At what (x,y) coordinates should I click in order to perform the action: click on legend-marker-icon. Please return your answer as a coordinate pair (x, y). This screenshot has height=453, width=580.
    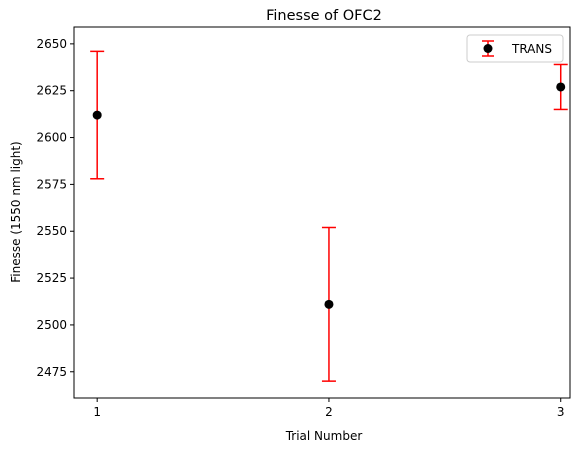
    Looking at the image, I should click on (488, 48).